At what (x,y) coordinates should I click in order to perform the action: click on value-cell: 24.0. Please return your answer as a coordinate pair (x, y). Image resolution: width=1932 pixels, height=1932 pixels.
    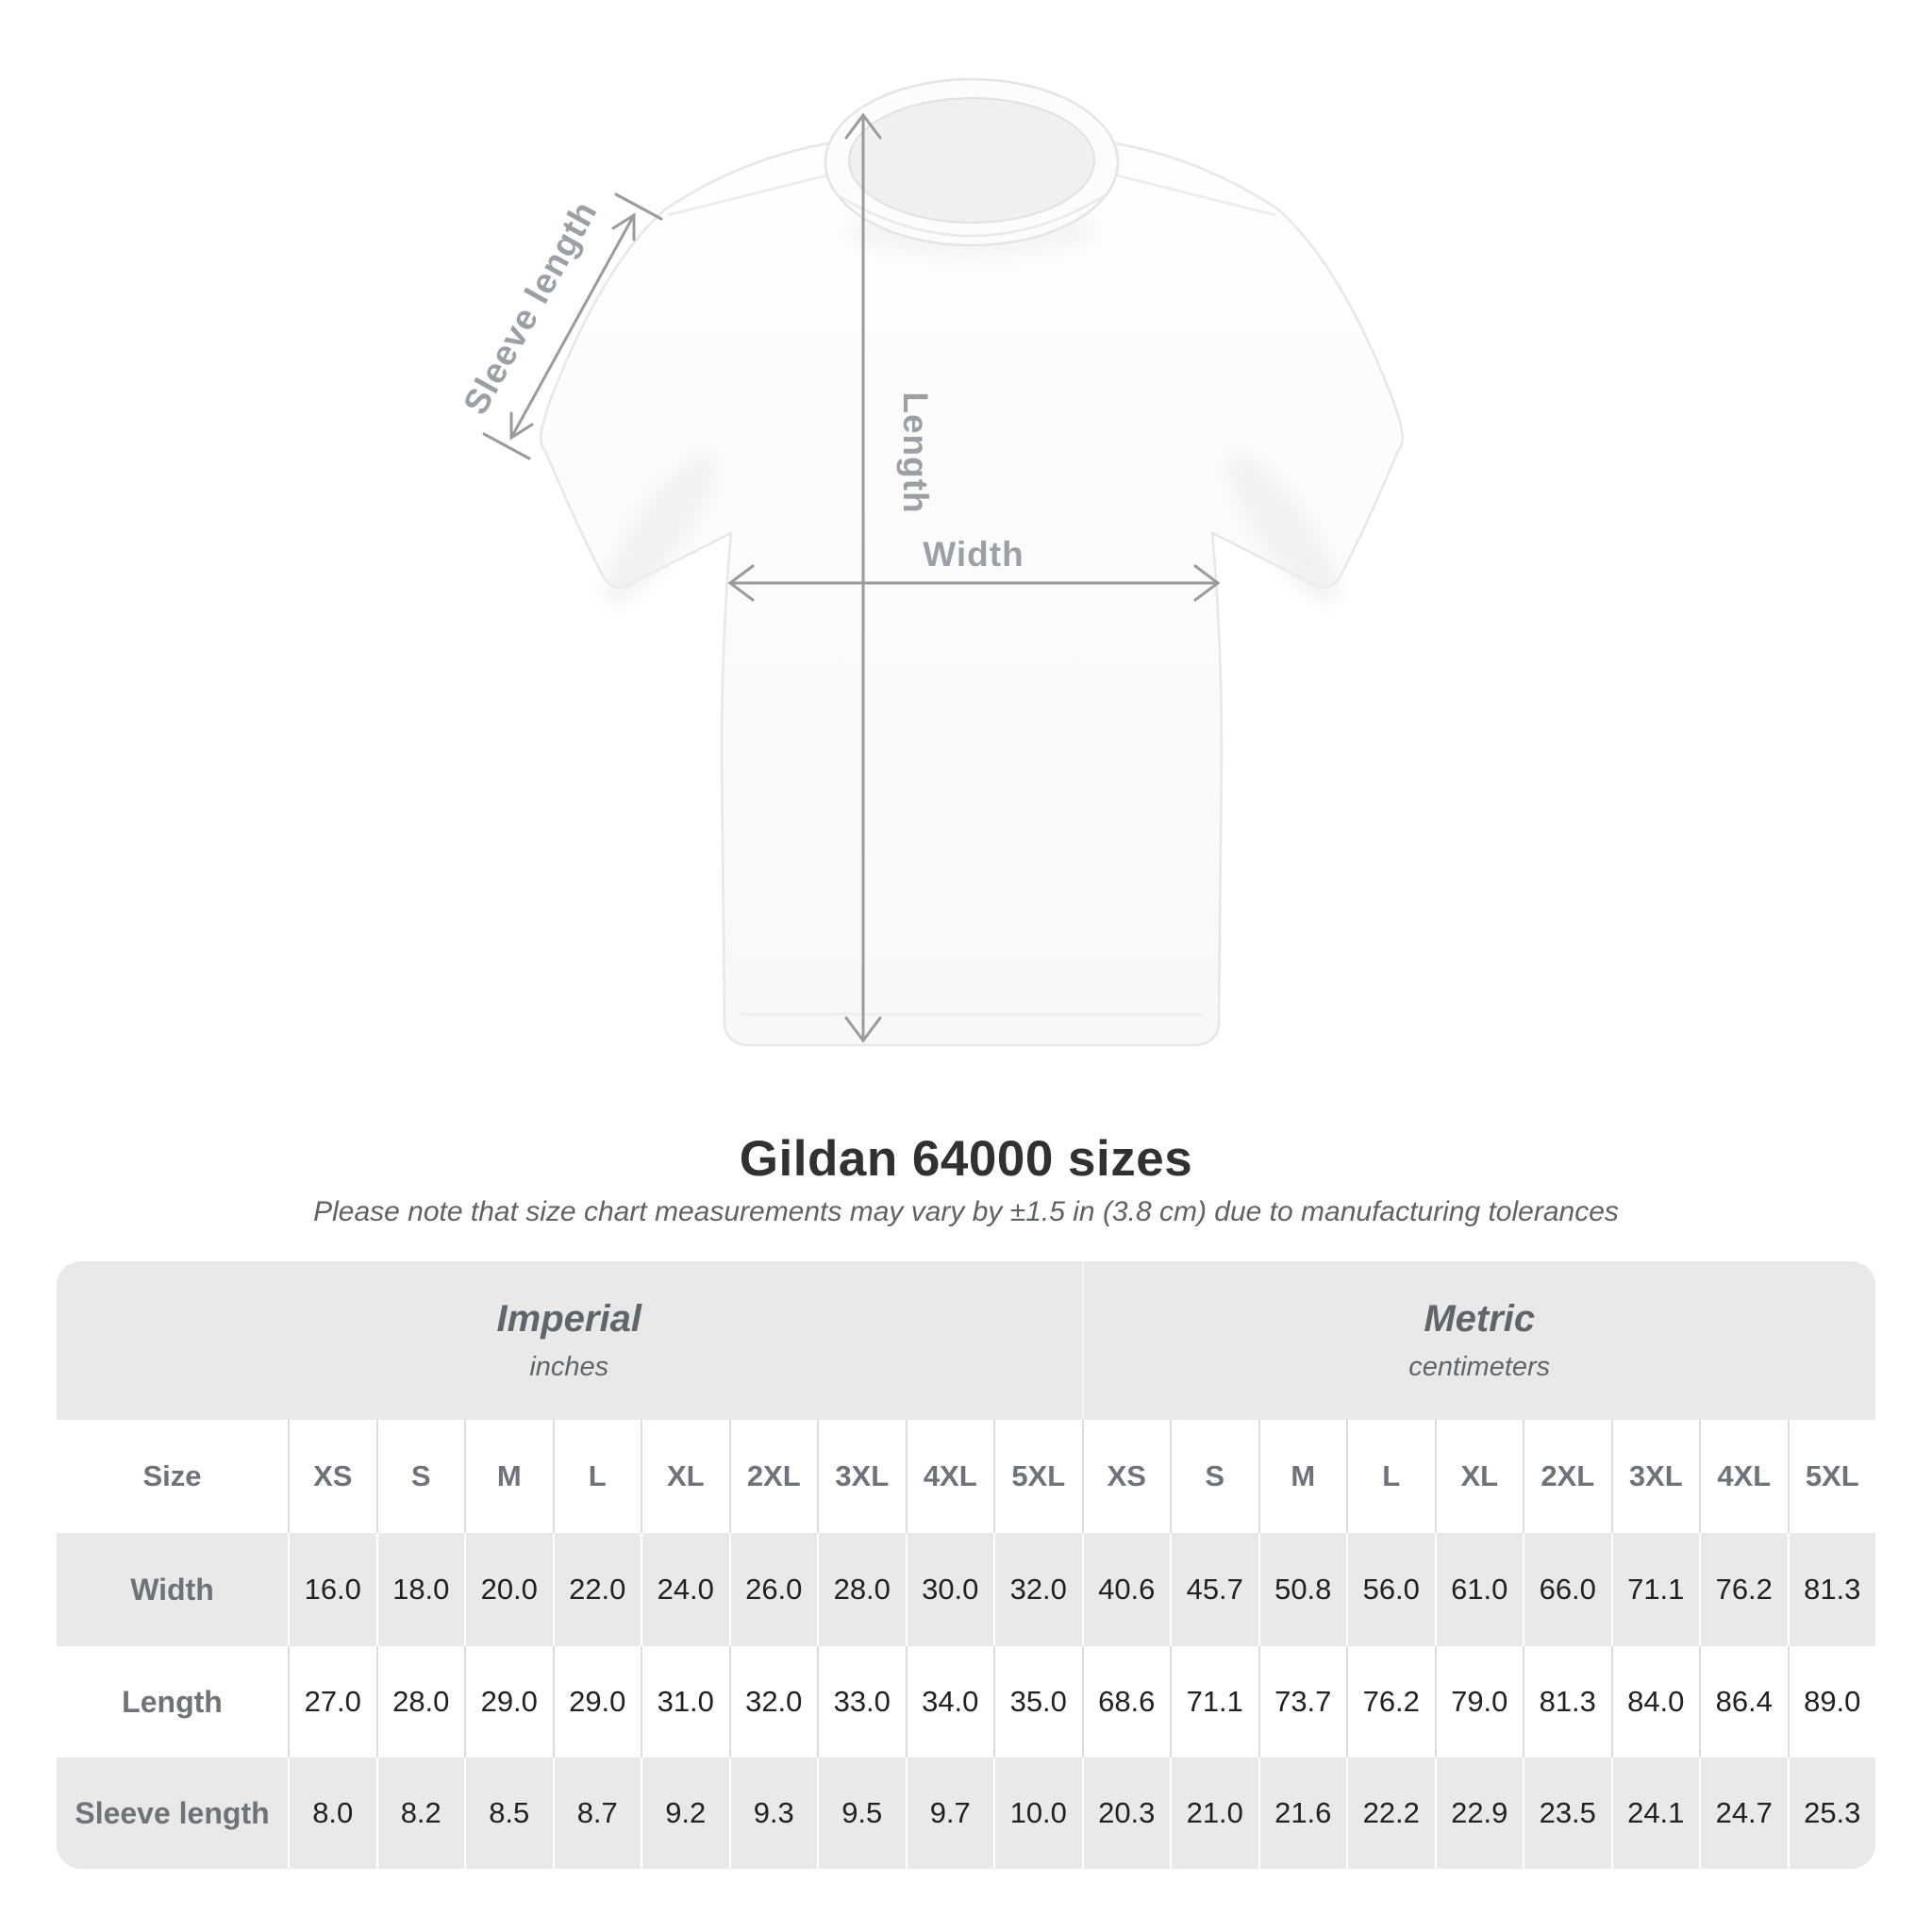
    Looking at the image, I should click on (685, 1589).